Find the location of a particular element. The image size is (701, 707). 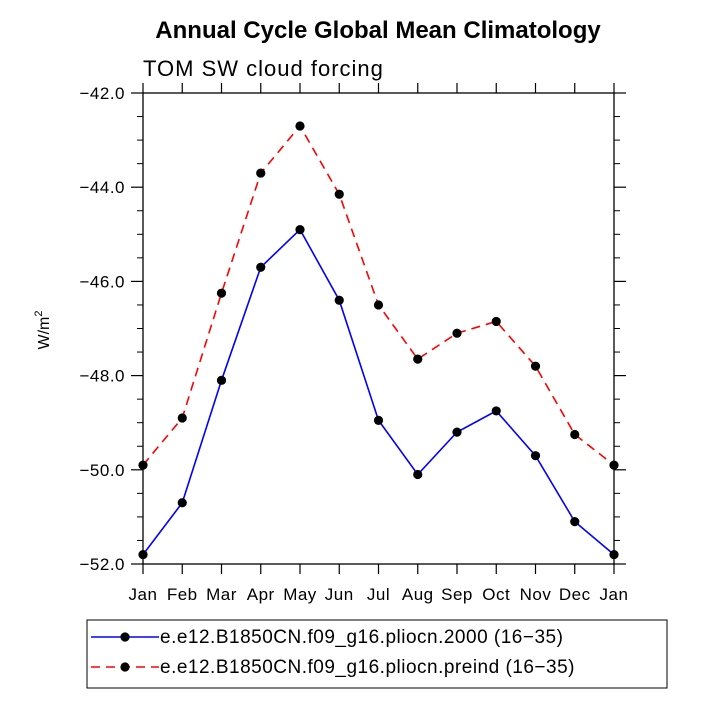

chart-title: Annual Cycle Global Mean Climatology is located at coordinates (378, 30).